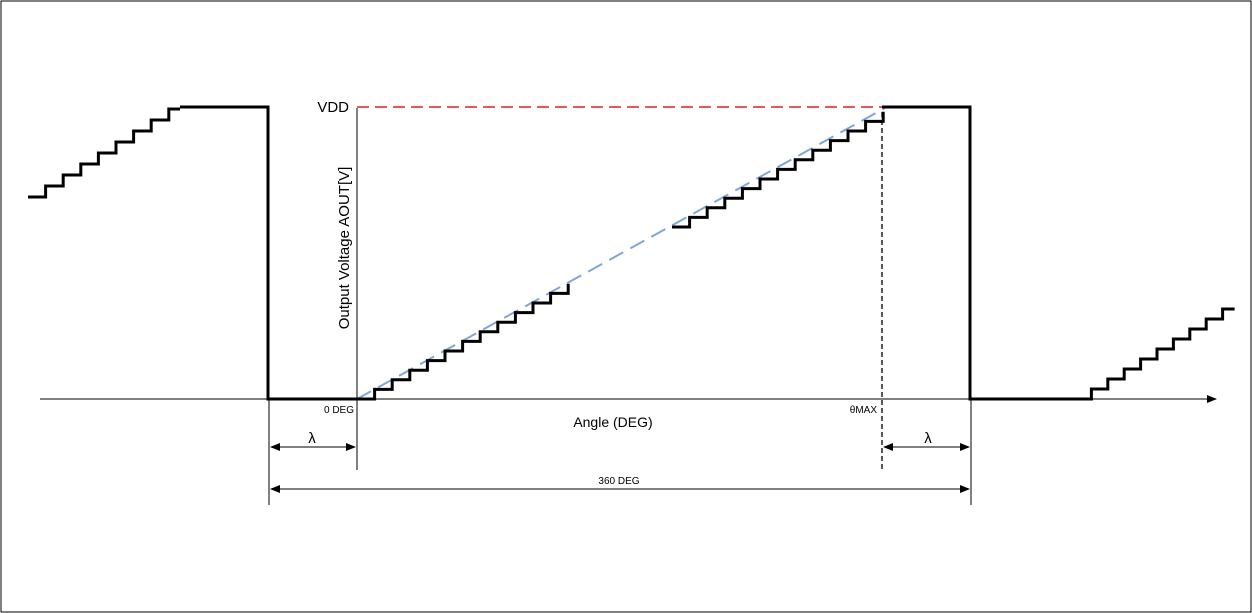 Image resolution: width=1252 pixels, height=613 pixels. I want to click on theta-max-label: θMAX, so click(864, 410).